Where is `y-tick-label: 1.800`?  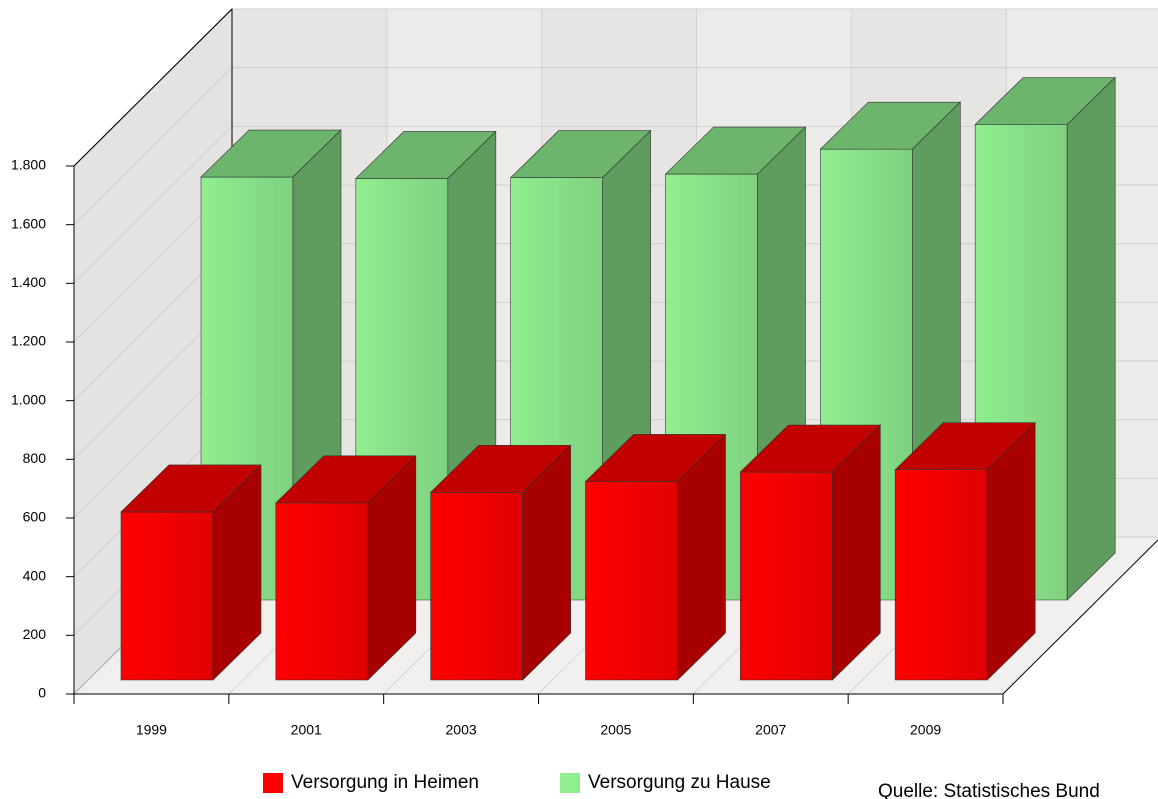 y-tick-label: 1.800 is located at coordinates (28, 165).